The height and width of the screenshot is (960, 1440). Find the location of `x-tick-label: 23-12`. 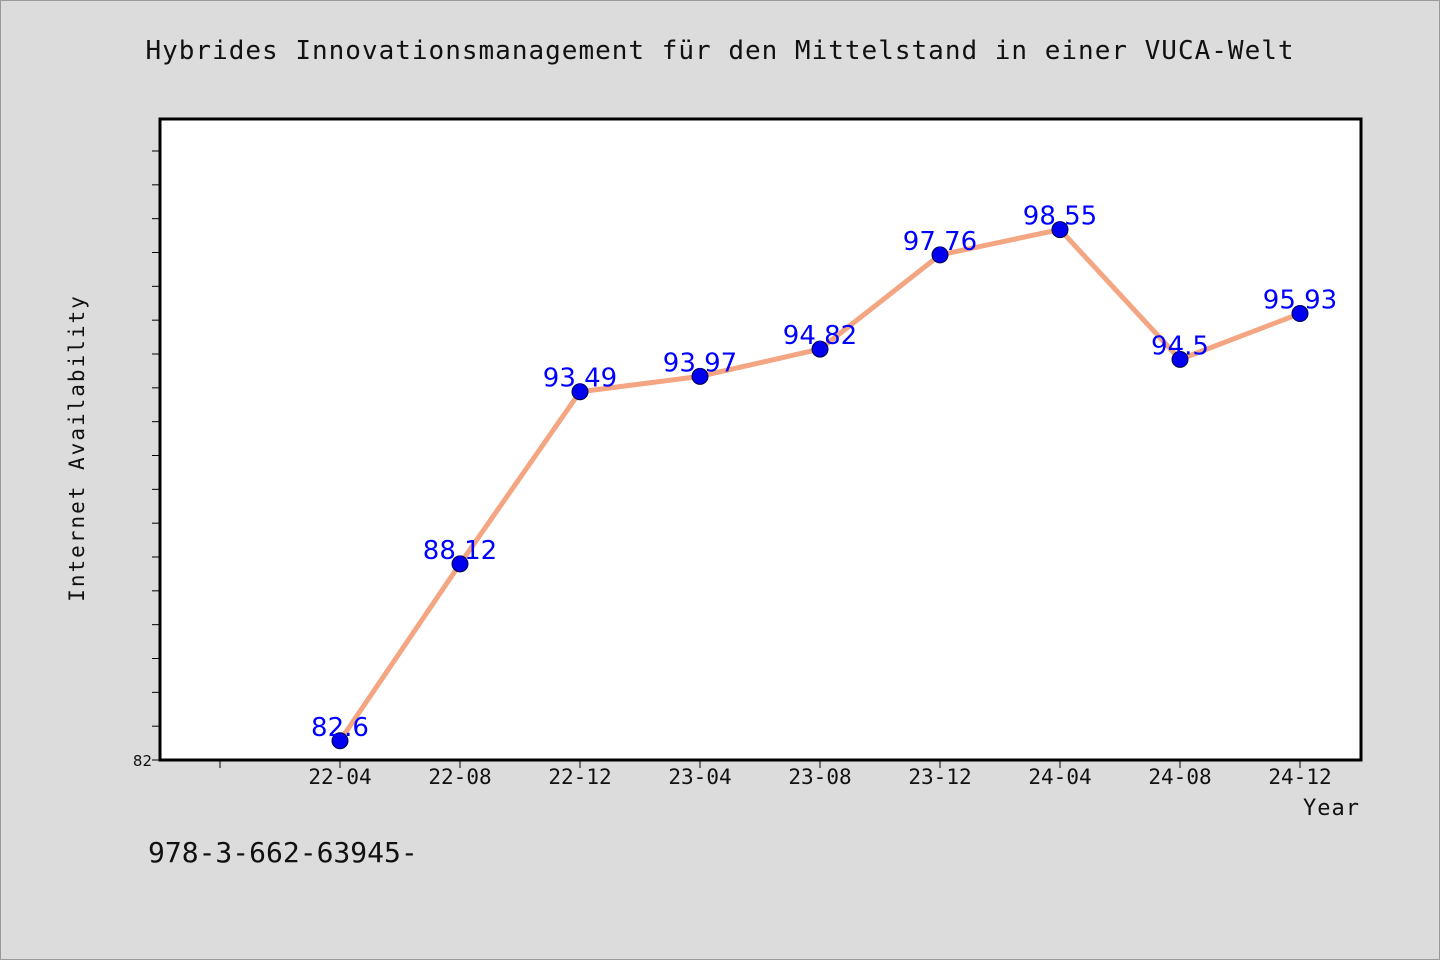

x-tick-label: 23-12 is located at coordinates (939, 777).